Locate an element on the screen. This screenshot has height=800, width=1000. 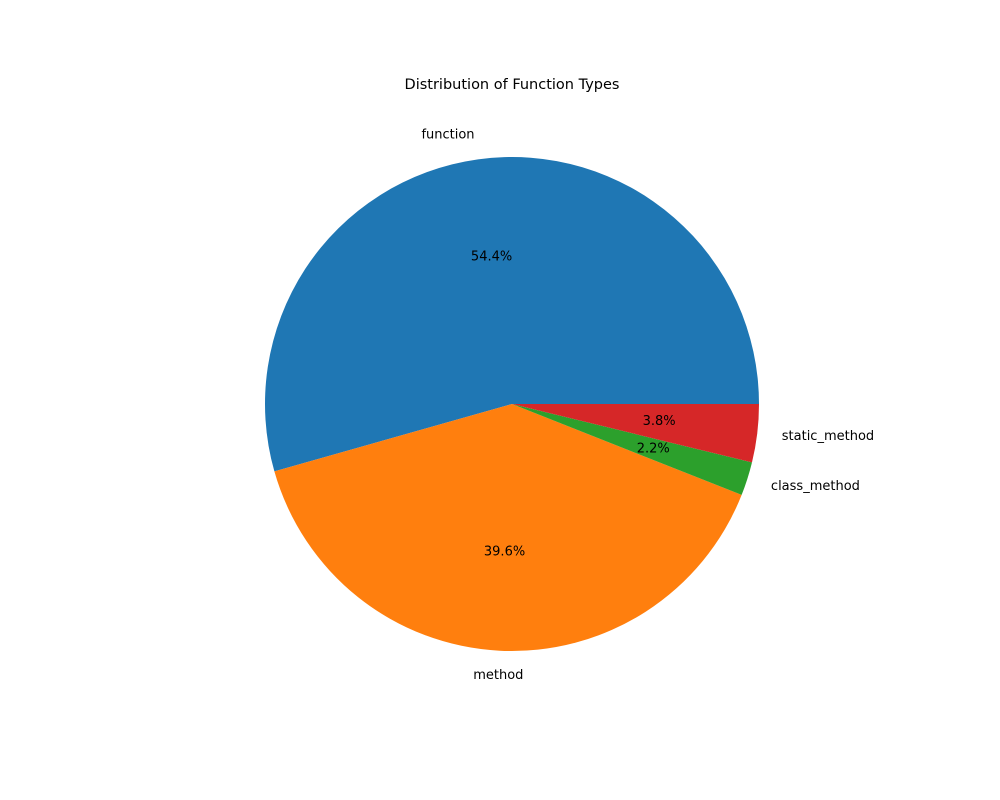
pie-slice-static-method is located at coordinates (635, 433).